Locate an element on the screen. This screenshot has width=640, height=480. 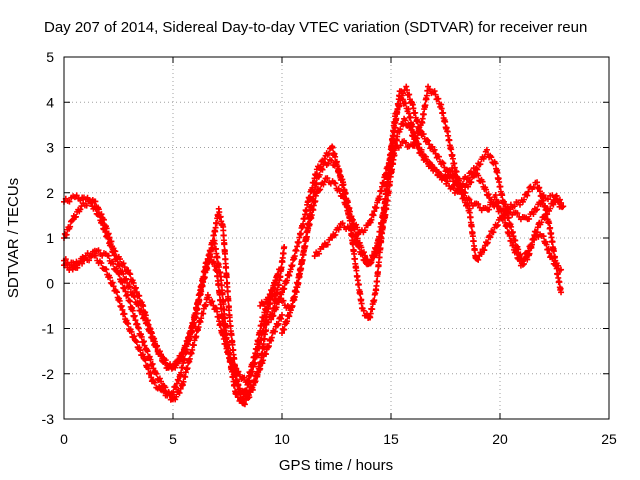
x-tick-label: 25 is located at coordinates (609, 439).